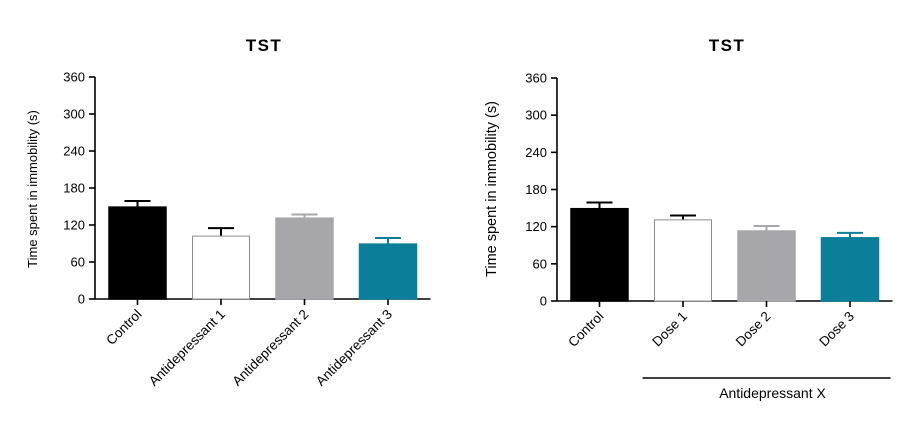 This screenshot has width=913, height=432. Describe the element at coordinates (753, 329) in the screenshot. I see `x-tick-label: Dose 2` at that location.